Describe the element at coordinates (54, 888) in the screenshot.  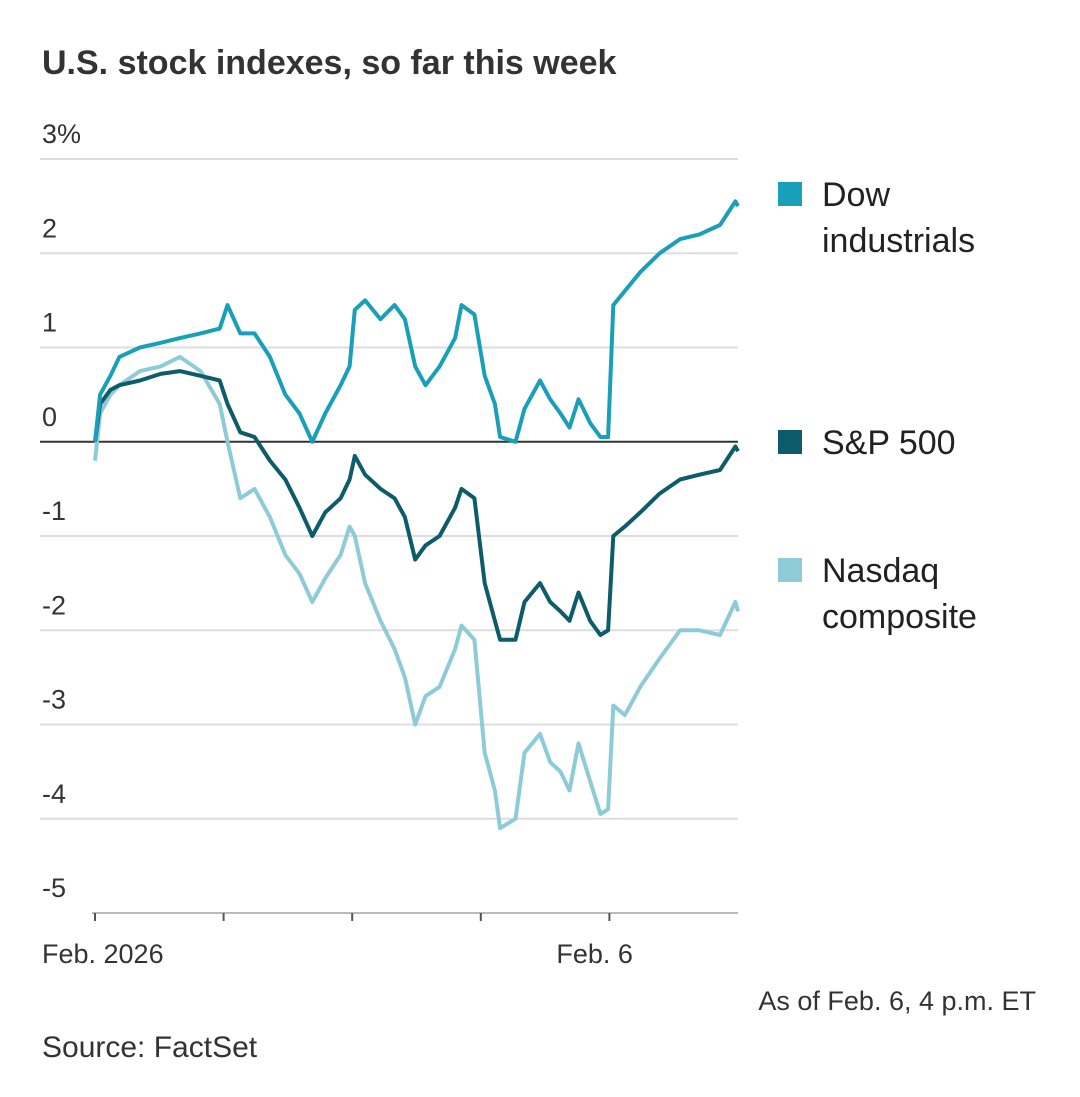
I see `y-tick-label: -5` at that location.